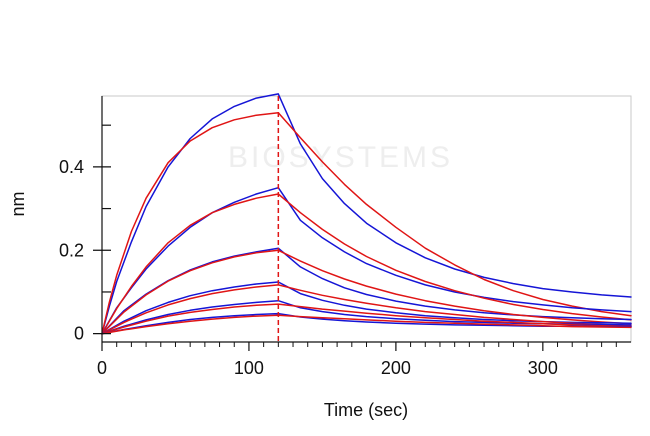  I want to click on y-tick-label: 0, so click(79, 334).